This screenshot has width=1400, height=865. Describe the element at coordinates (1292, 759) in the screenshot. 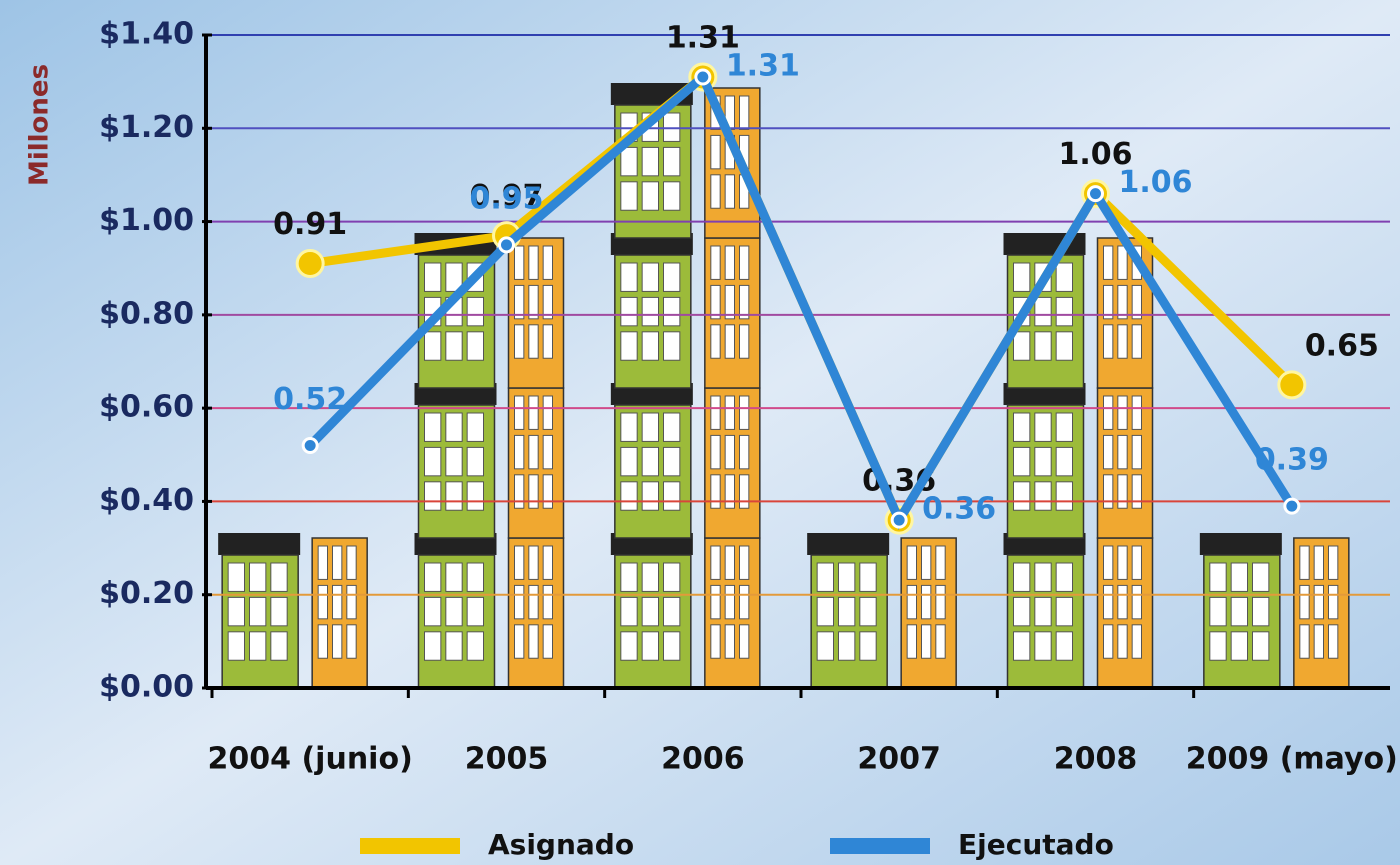

I see `x-tick-label: 2009 (mayo)` at that location.